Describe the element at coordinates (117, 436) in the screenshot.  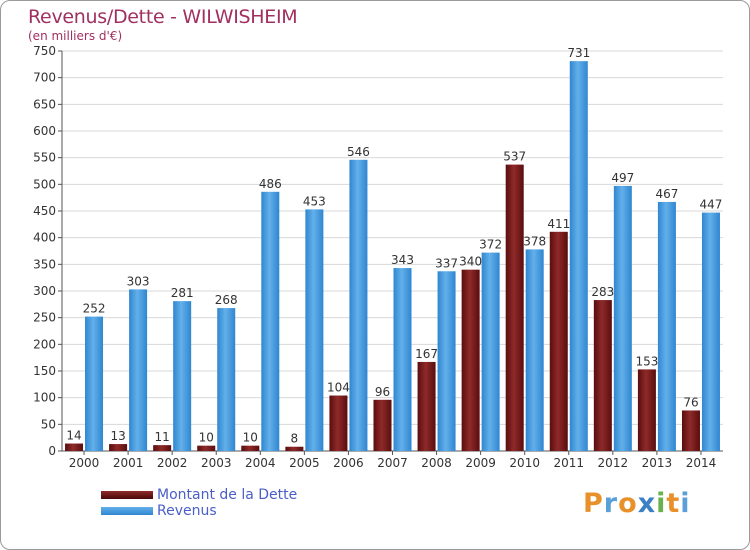
I see `data-label: 13` at that location.